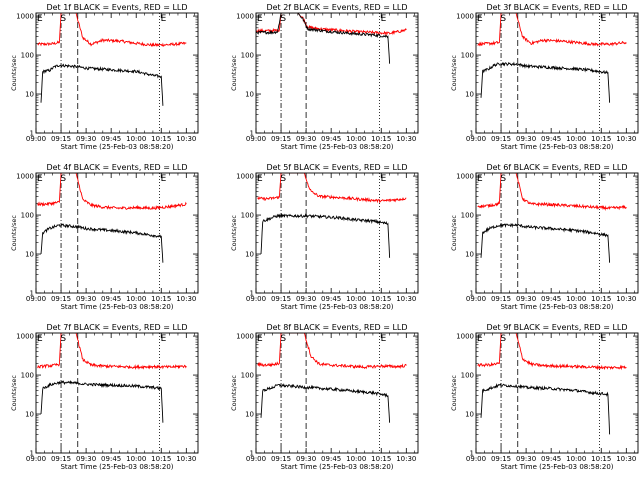 Image resolution: width=640 pixels, height=480 pixels. I want to click on panel-title: Det 3f BLACK = Events, RED = LLD, so click(556, 7).